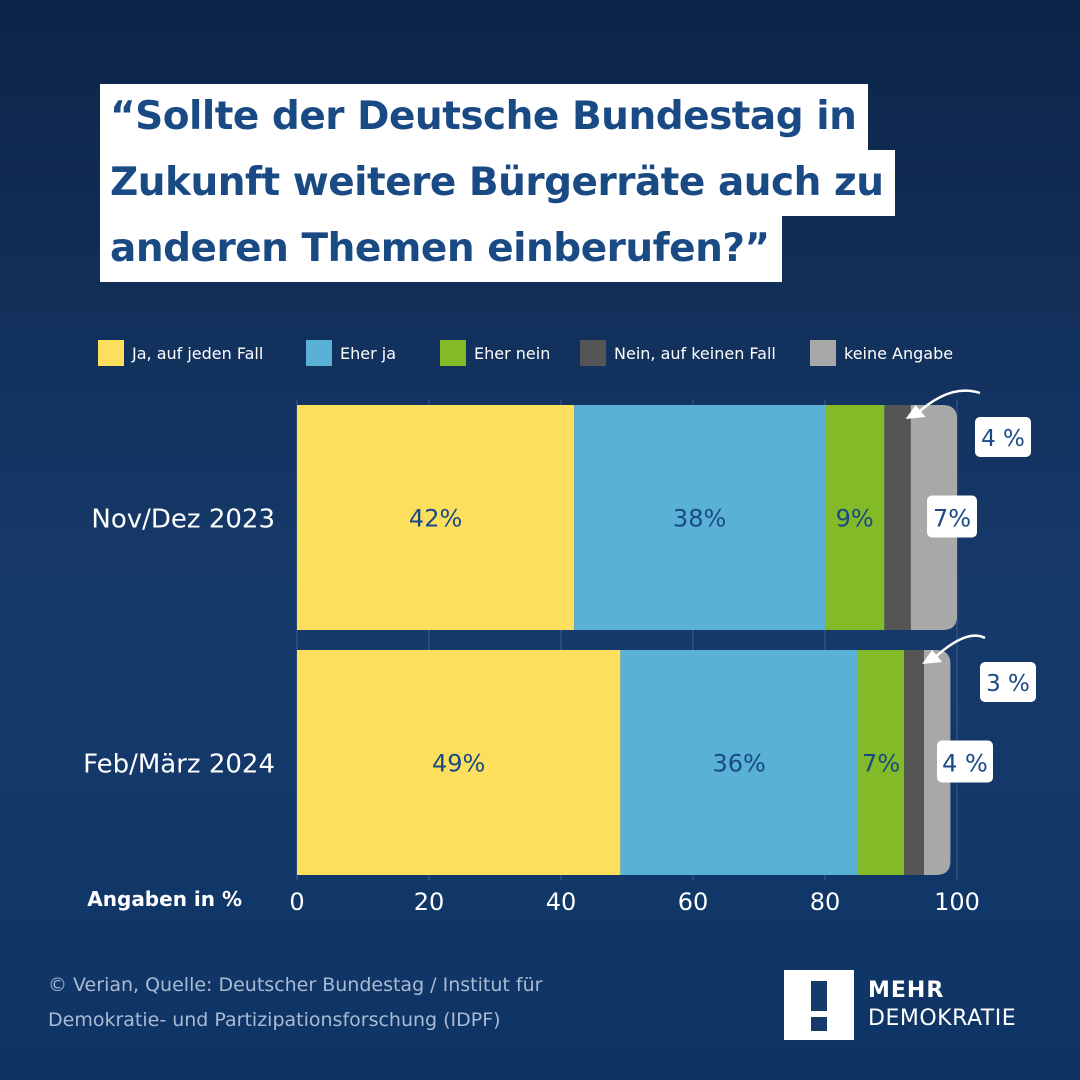 The width and height of the screenshot is (1080, 1080). What do you see at coordinates (819, 1005) in the screenshot?
I see `exclamation-icon` at bounding box center [819, 1005].